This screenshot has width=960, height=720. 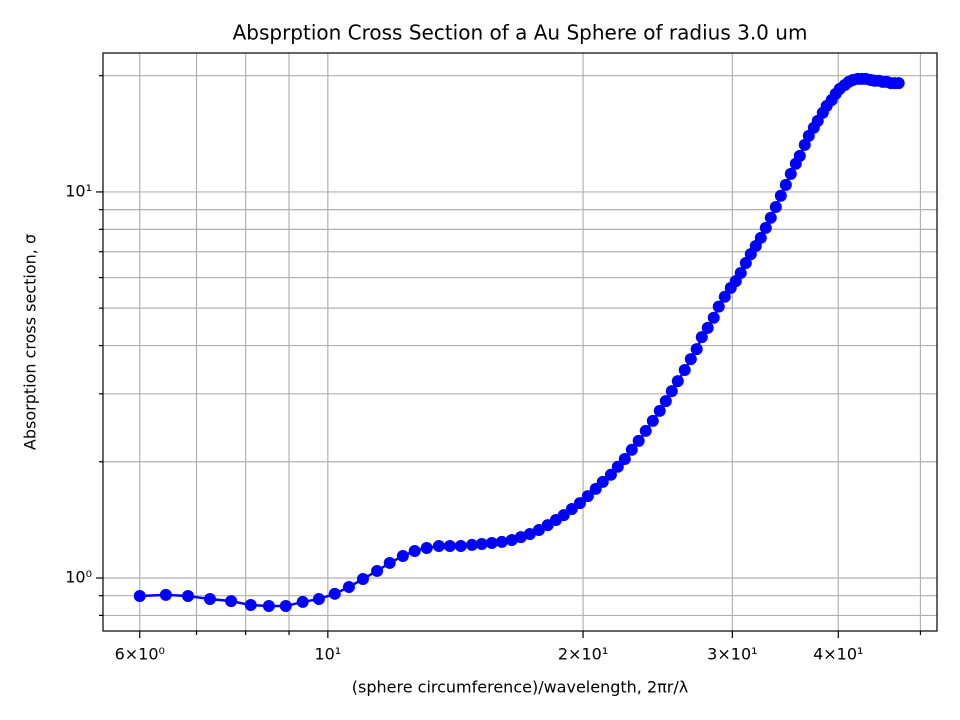 What do you see at coordinates (140, 654) in the screenshot?
I see `x-tick-label: 6×10⁰` at bounding box center [140, 654].